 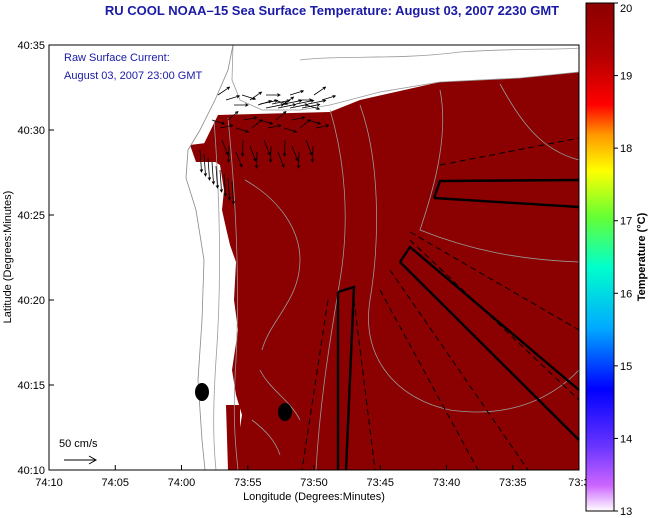 What do you see at coordinates (346, 378) in the screenshot?
I see `radar-sector-south` at bounding box center [346, 378].